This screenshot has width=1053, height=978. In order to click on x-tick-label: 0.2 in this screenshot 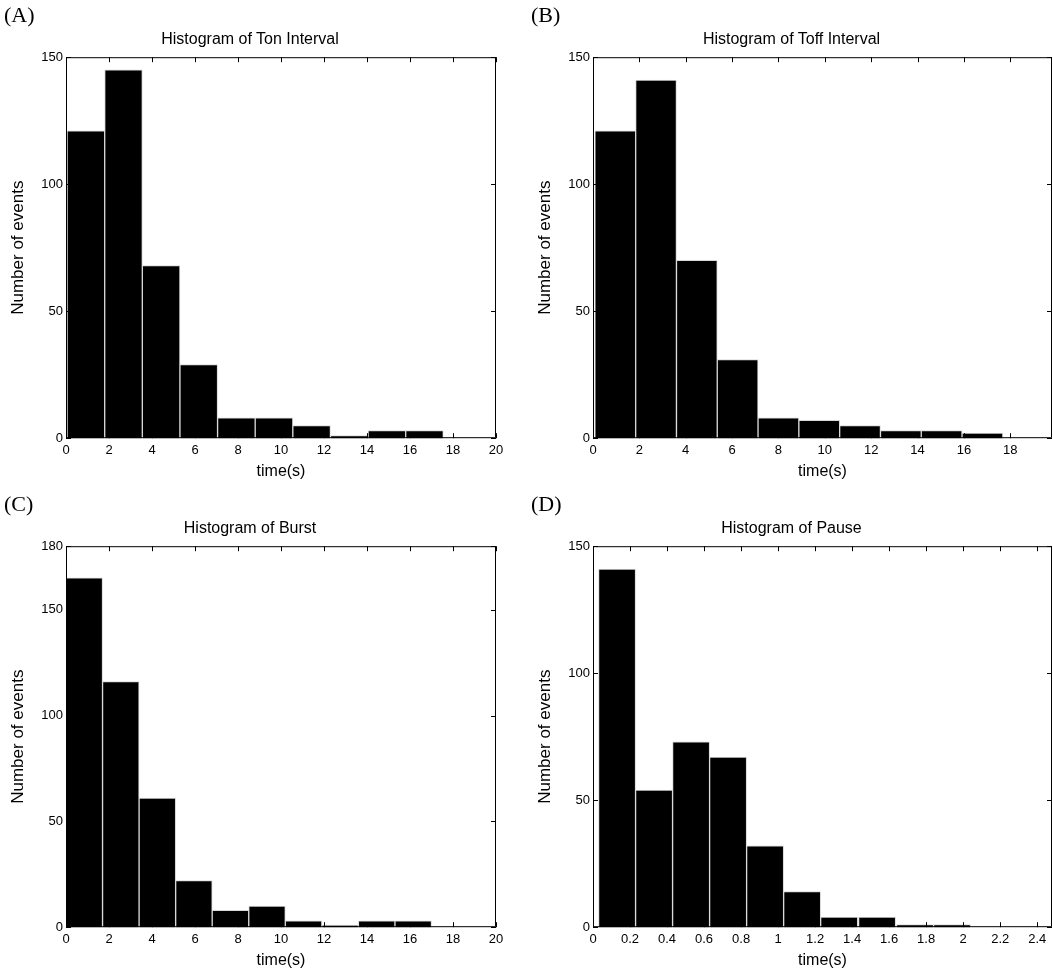, I will do `click(630, 938)`.